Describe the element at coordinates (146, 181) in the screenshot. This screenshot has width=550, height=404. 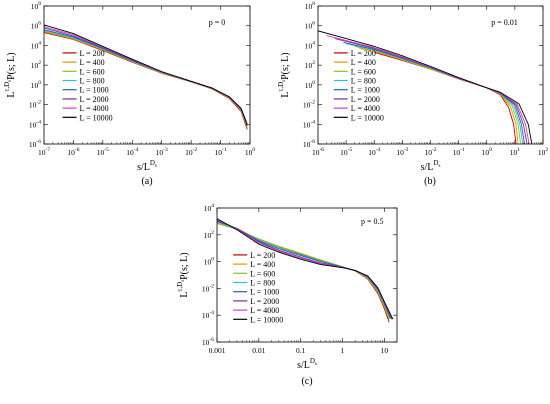
I see `panel-caption: (a)` at that location.